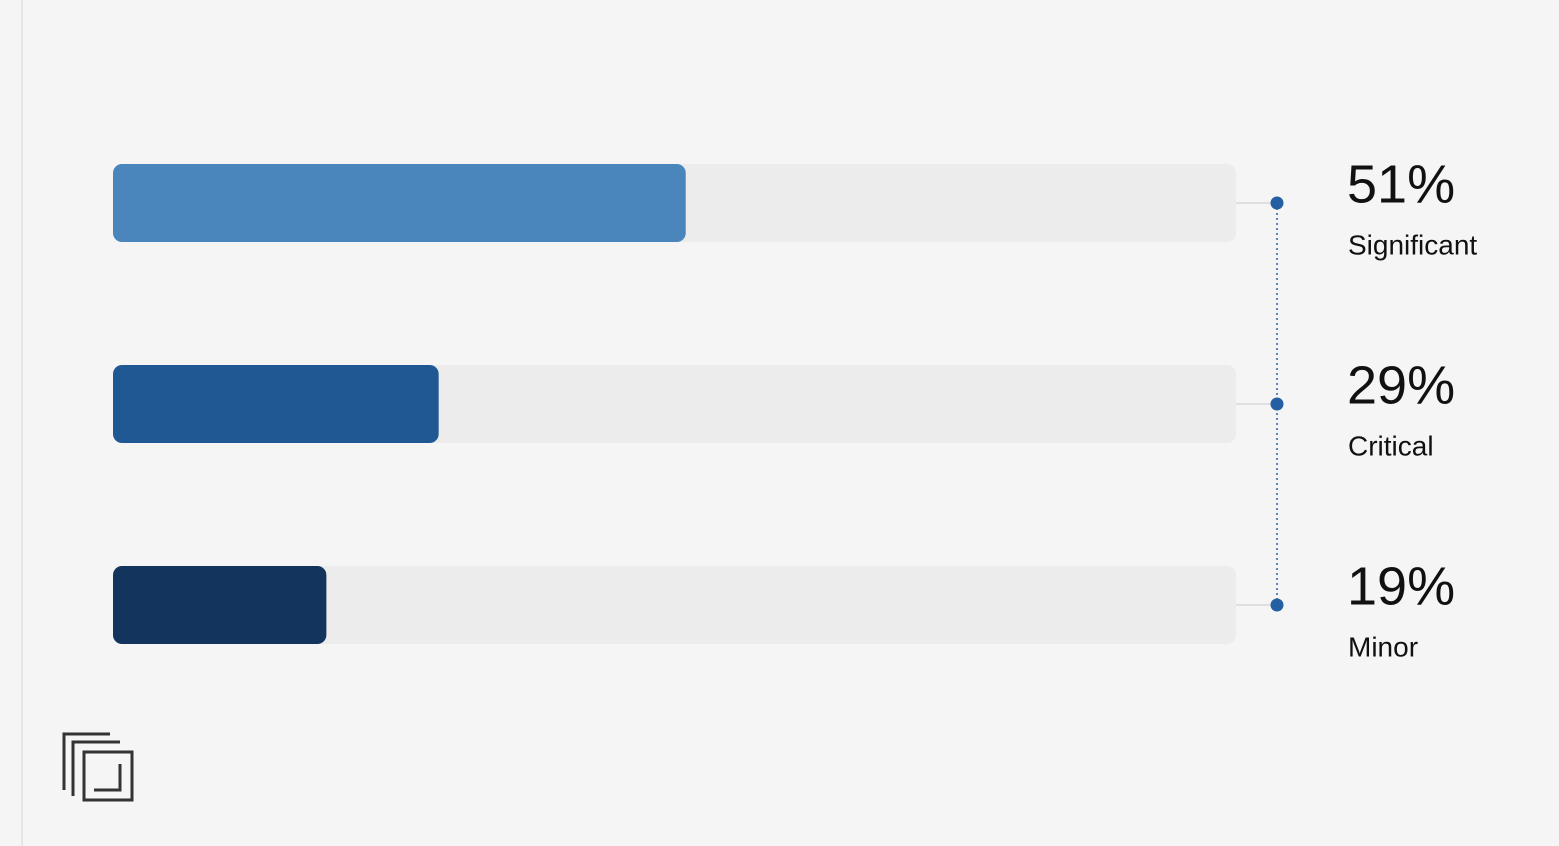 Image resolution: width=1559 pixels, height=846 pixels. Describe the element at coordinates (1391, 445) in the screenshot. I see `category-label: Critical` at that location.